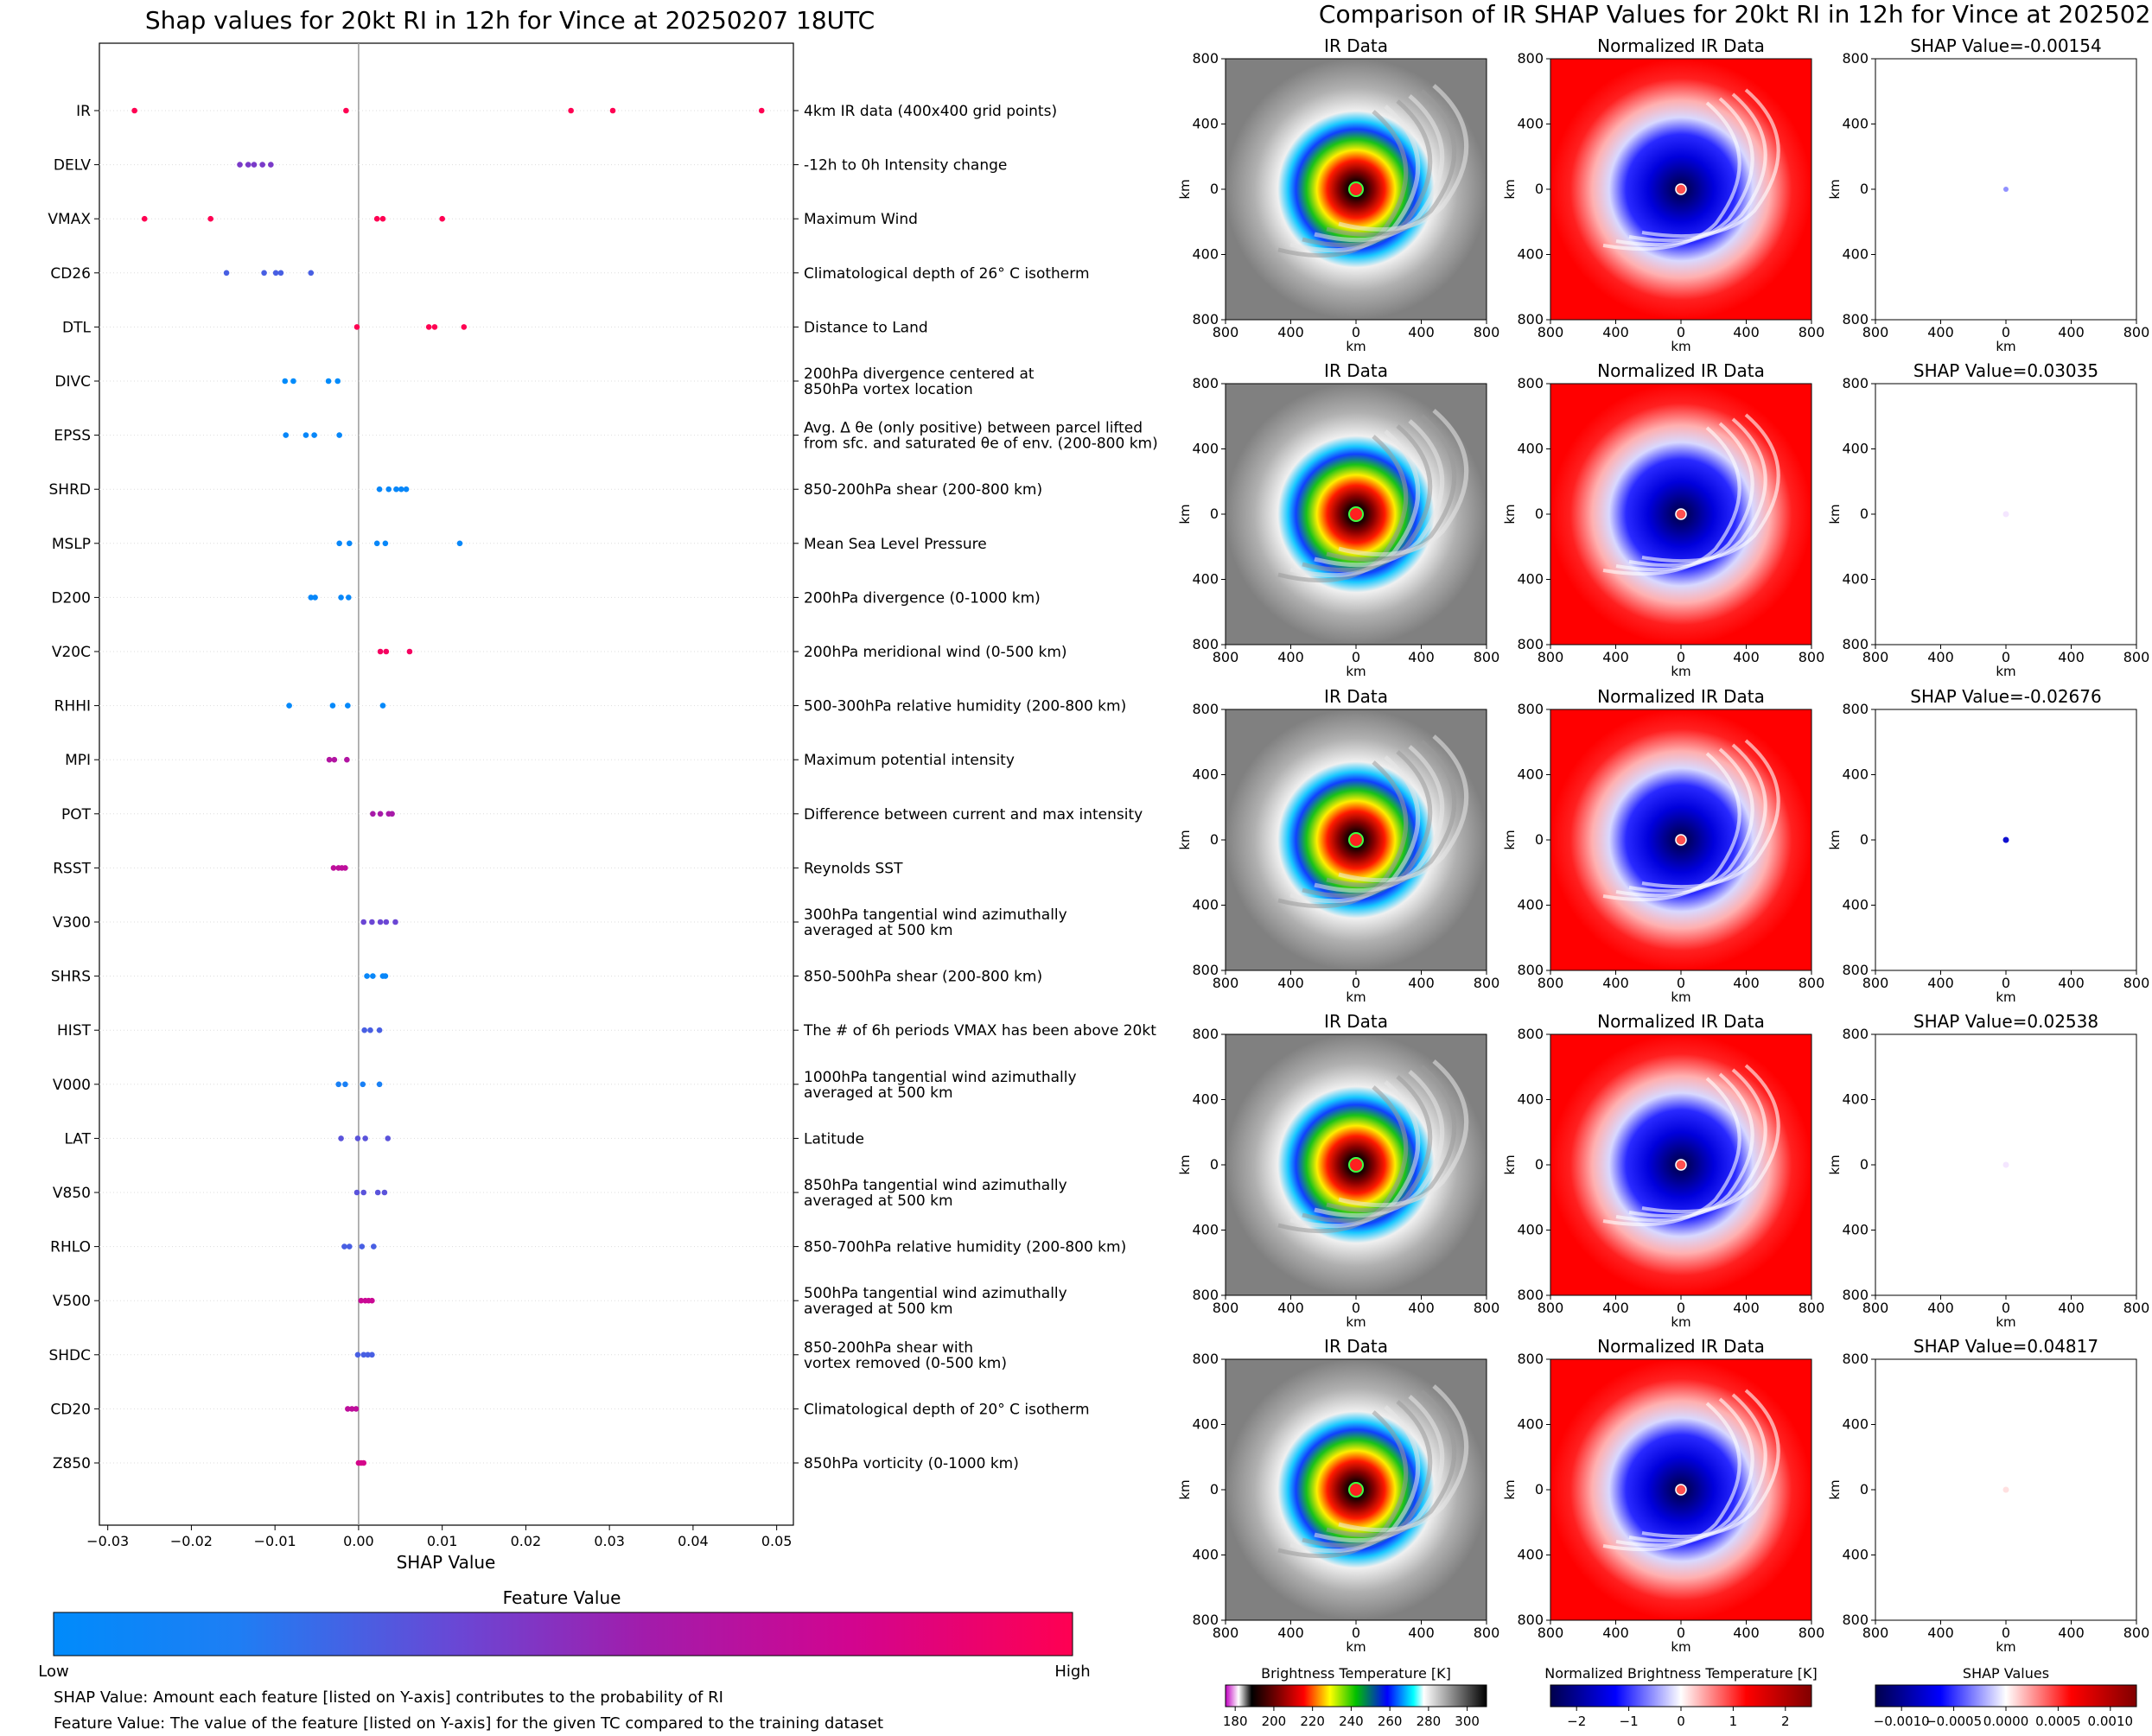 Image resolution: width=2152 pixels, height=1736 pixels. Describe the element at coordinates (609, 1541) in the screenshot. I see `x-tick-label: 0.03` at that location.